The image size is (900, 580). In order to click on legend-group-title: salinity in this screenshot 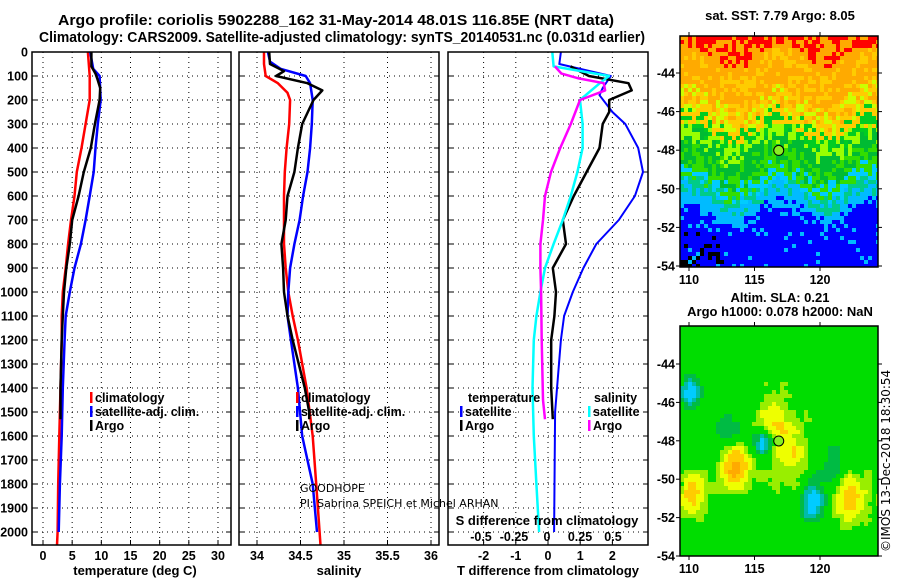, I will do `click(615, 398)`.